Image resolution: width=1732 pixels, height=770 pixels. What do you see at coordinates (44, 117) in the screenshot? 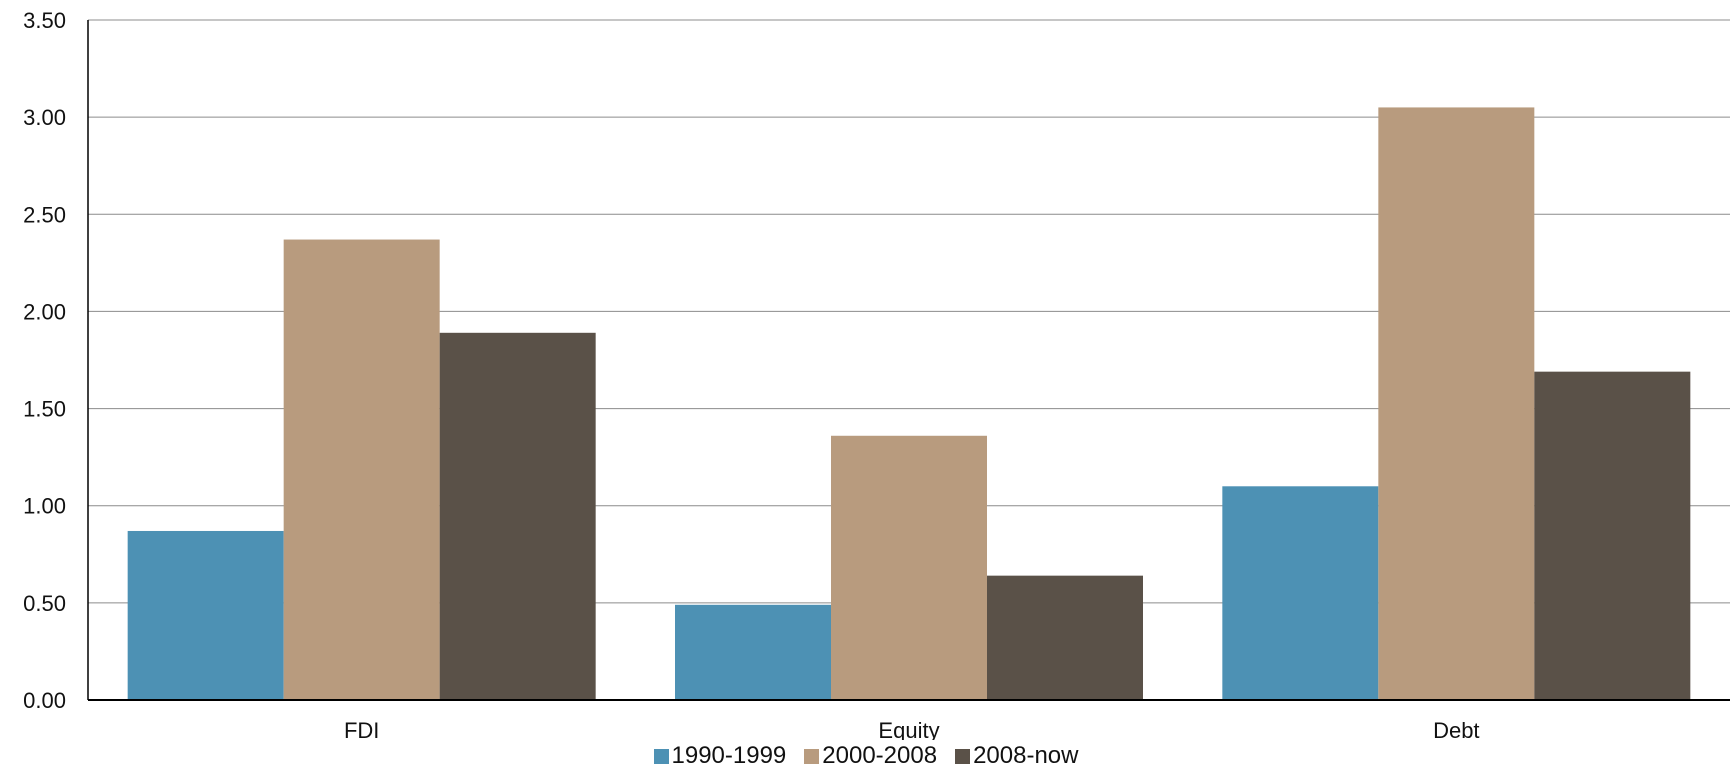
I see `y-tick-label: 3.00` at bounding box center [44, 117].